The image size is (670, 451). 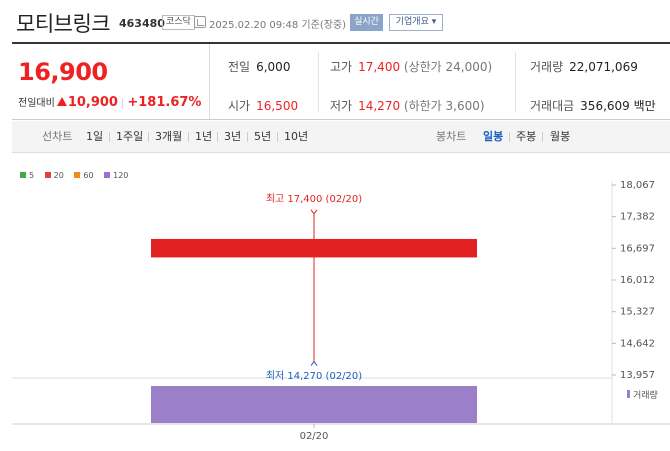 I want to click on high-value: 17,400, so click(x=379, y=67).